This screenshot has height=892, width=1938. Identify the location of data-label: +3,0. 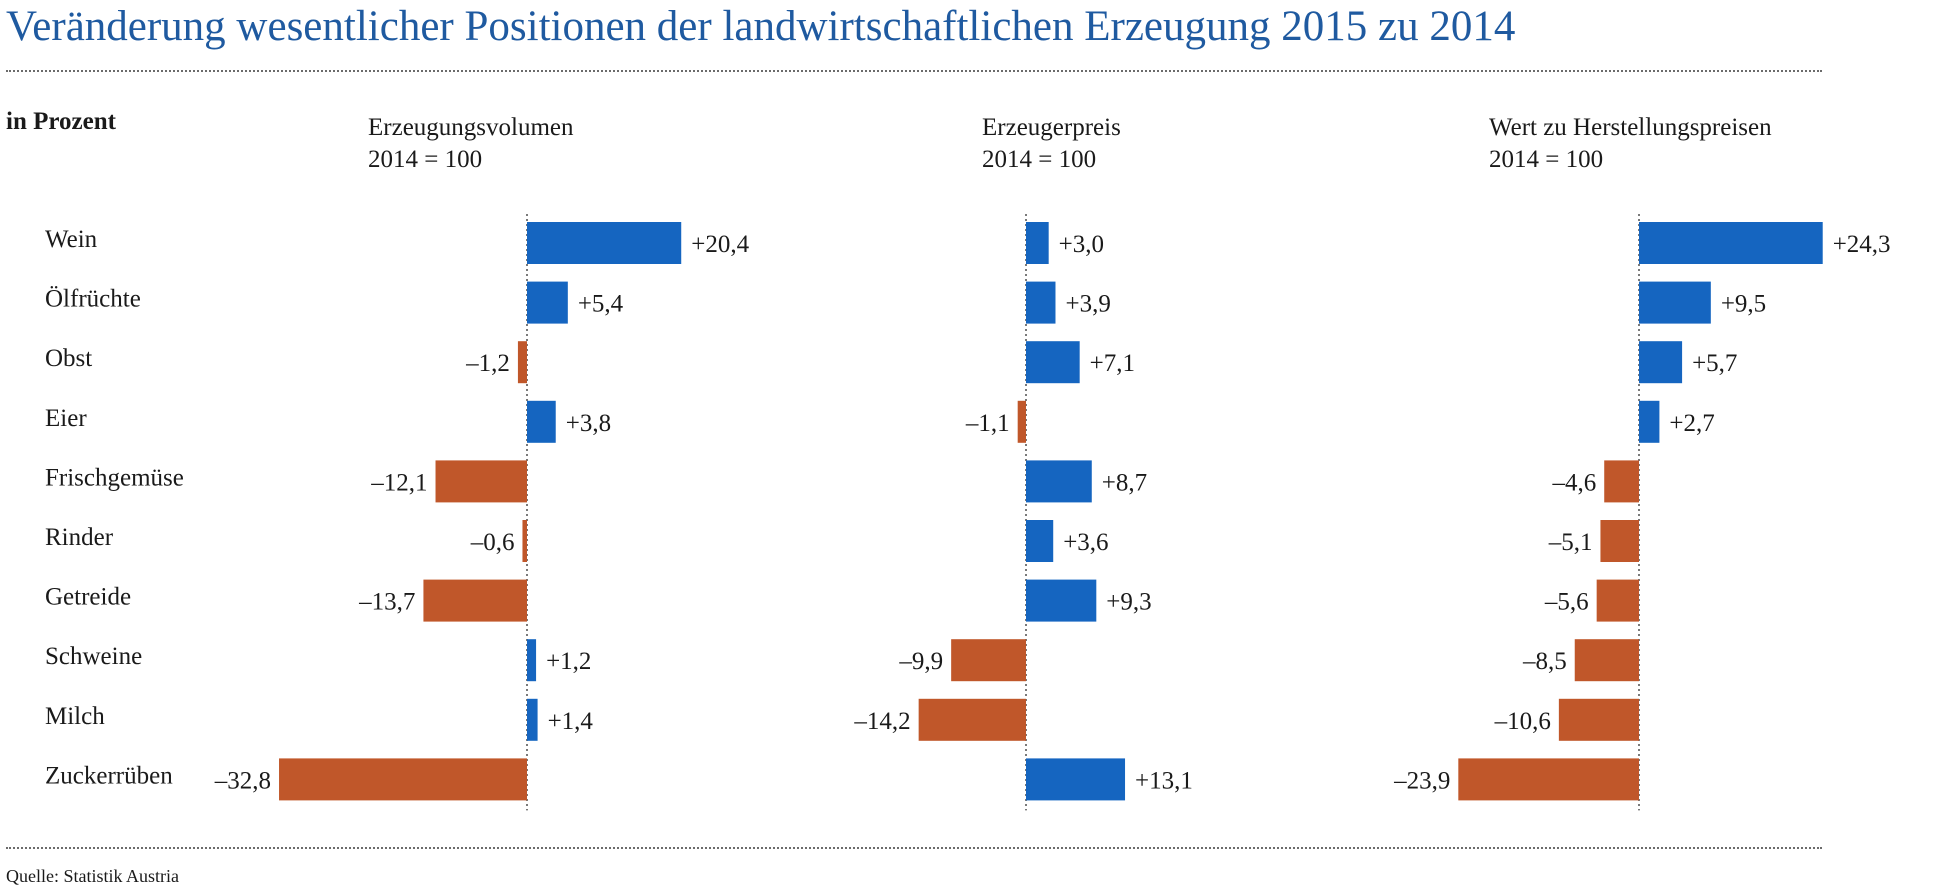
(1081, 244).